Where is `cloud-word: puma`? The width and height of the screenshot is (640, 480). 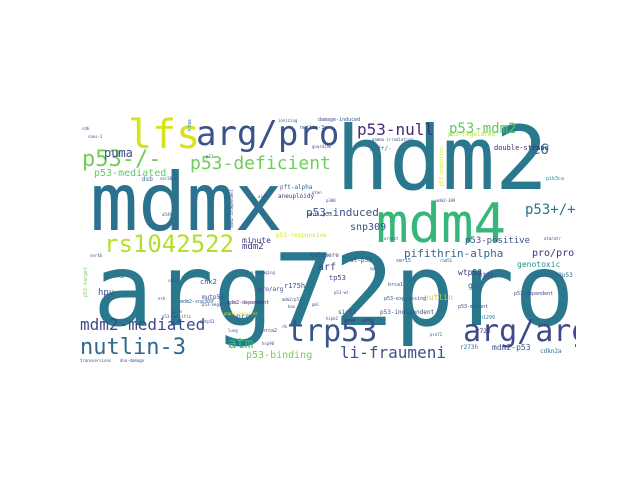 cloud-word: puma is located at coordinates (118, 153).